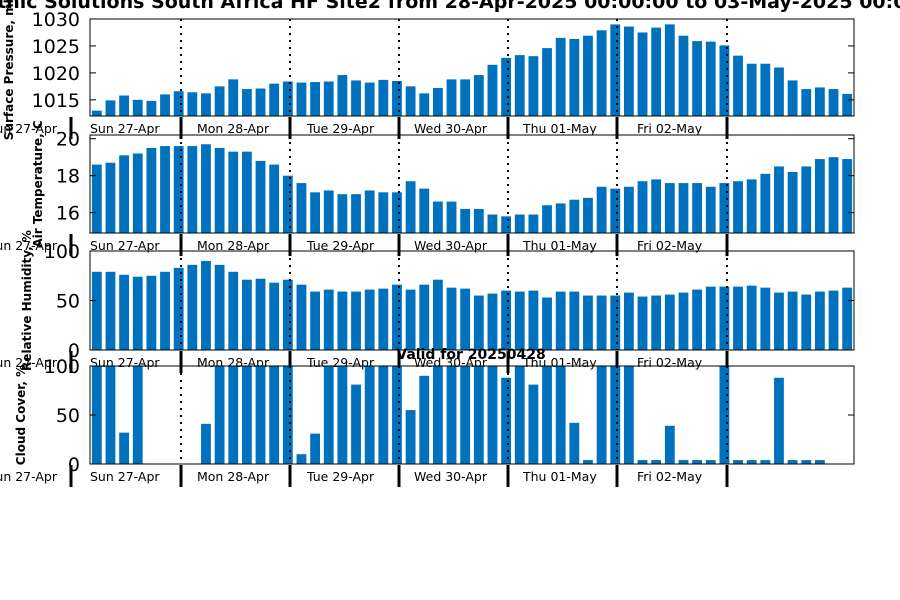 The width and height of the screenshot is (900, 600). Describe the element at coordinates (68, 416) in the screenshot. I see `y-tick-label: 50` at that location.